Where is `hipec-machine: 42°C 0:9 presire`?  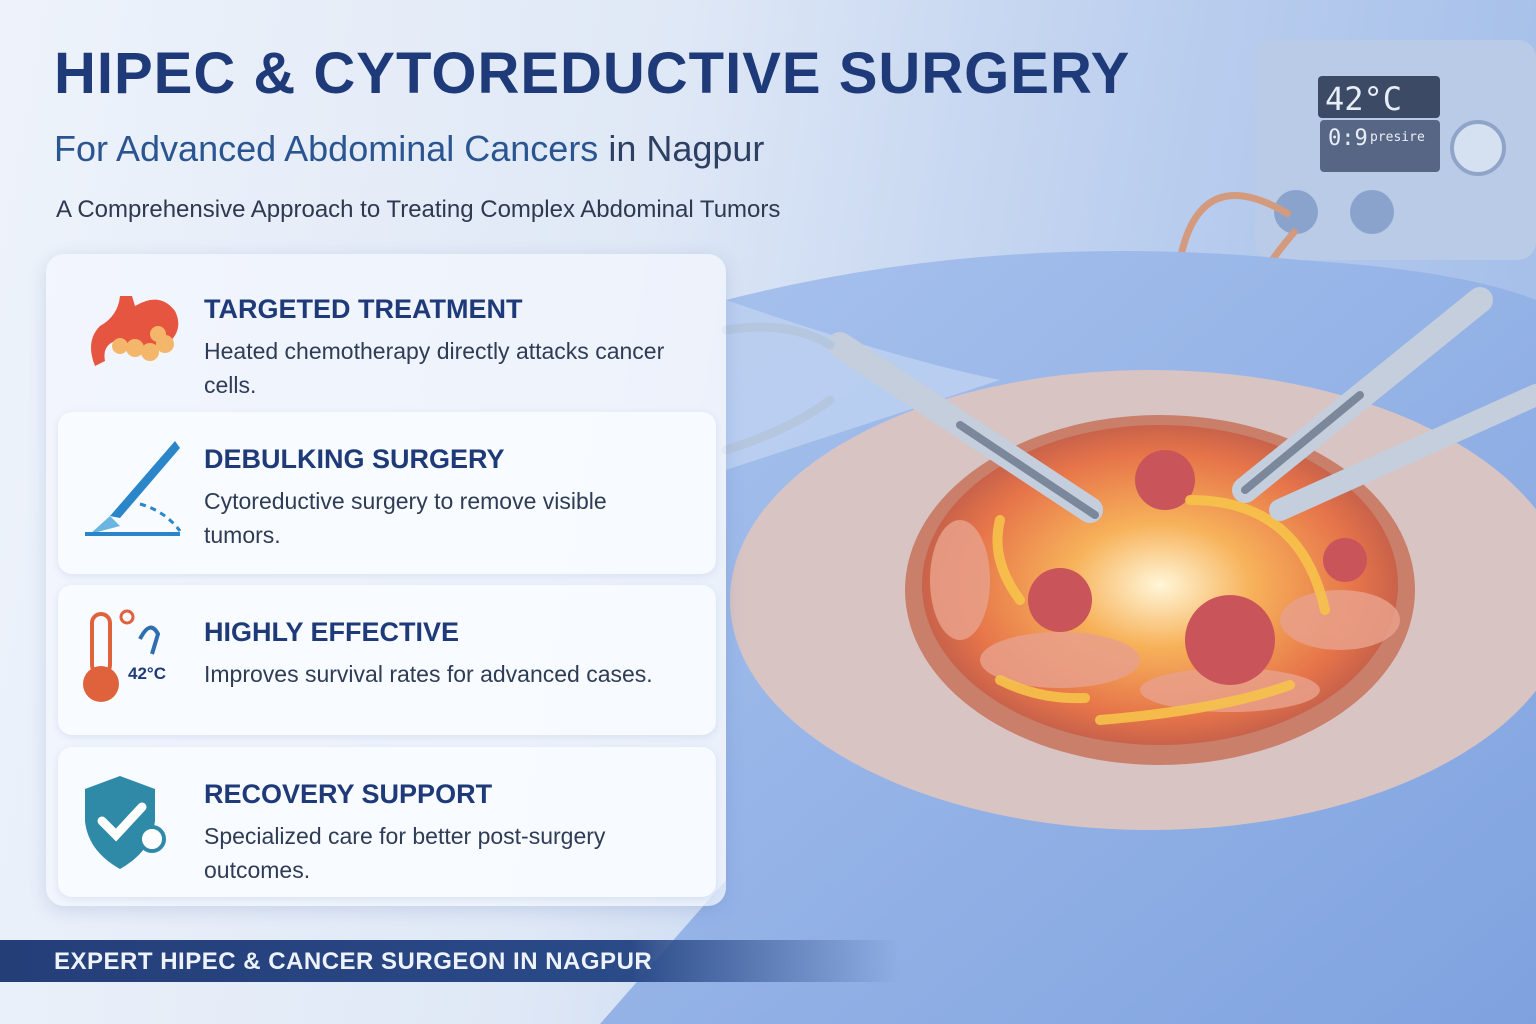
hipec-machine: 42°C 0:9 presire is located at coordinates (1356, 161).